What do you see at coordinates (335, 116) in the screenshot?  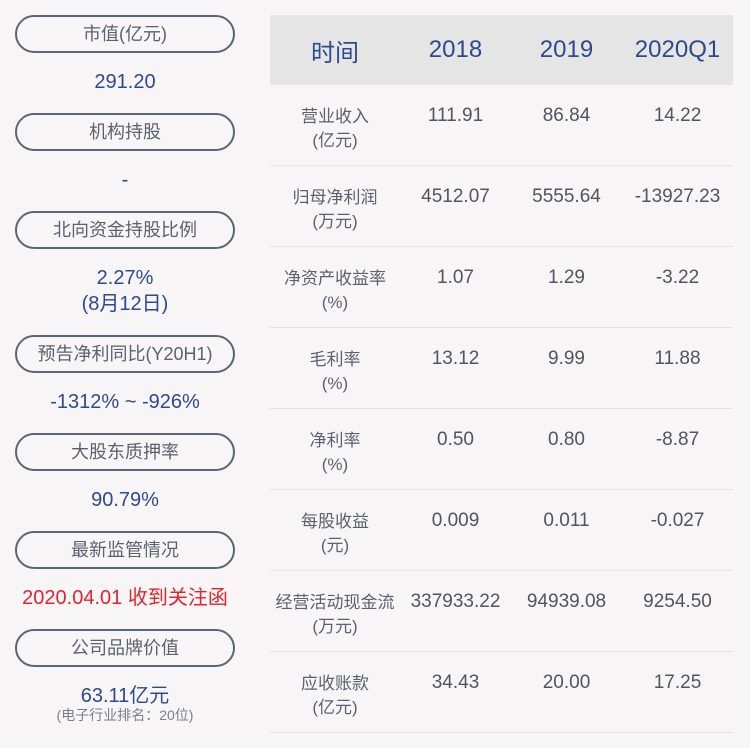 I see `metric-name: 营业收入` at bounding box center [335, 116].